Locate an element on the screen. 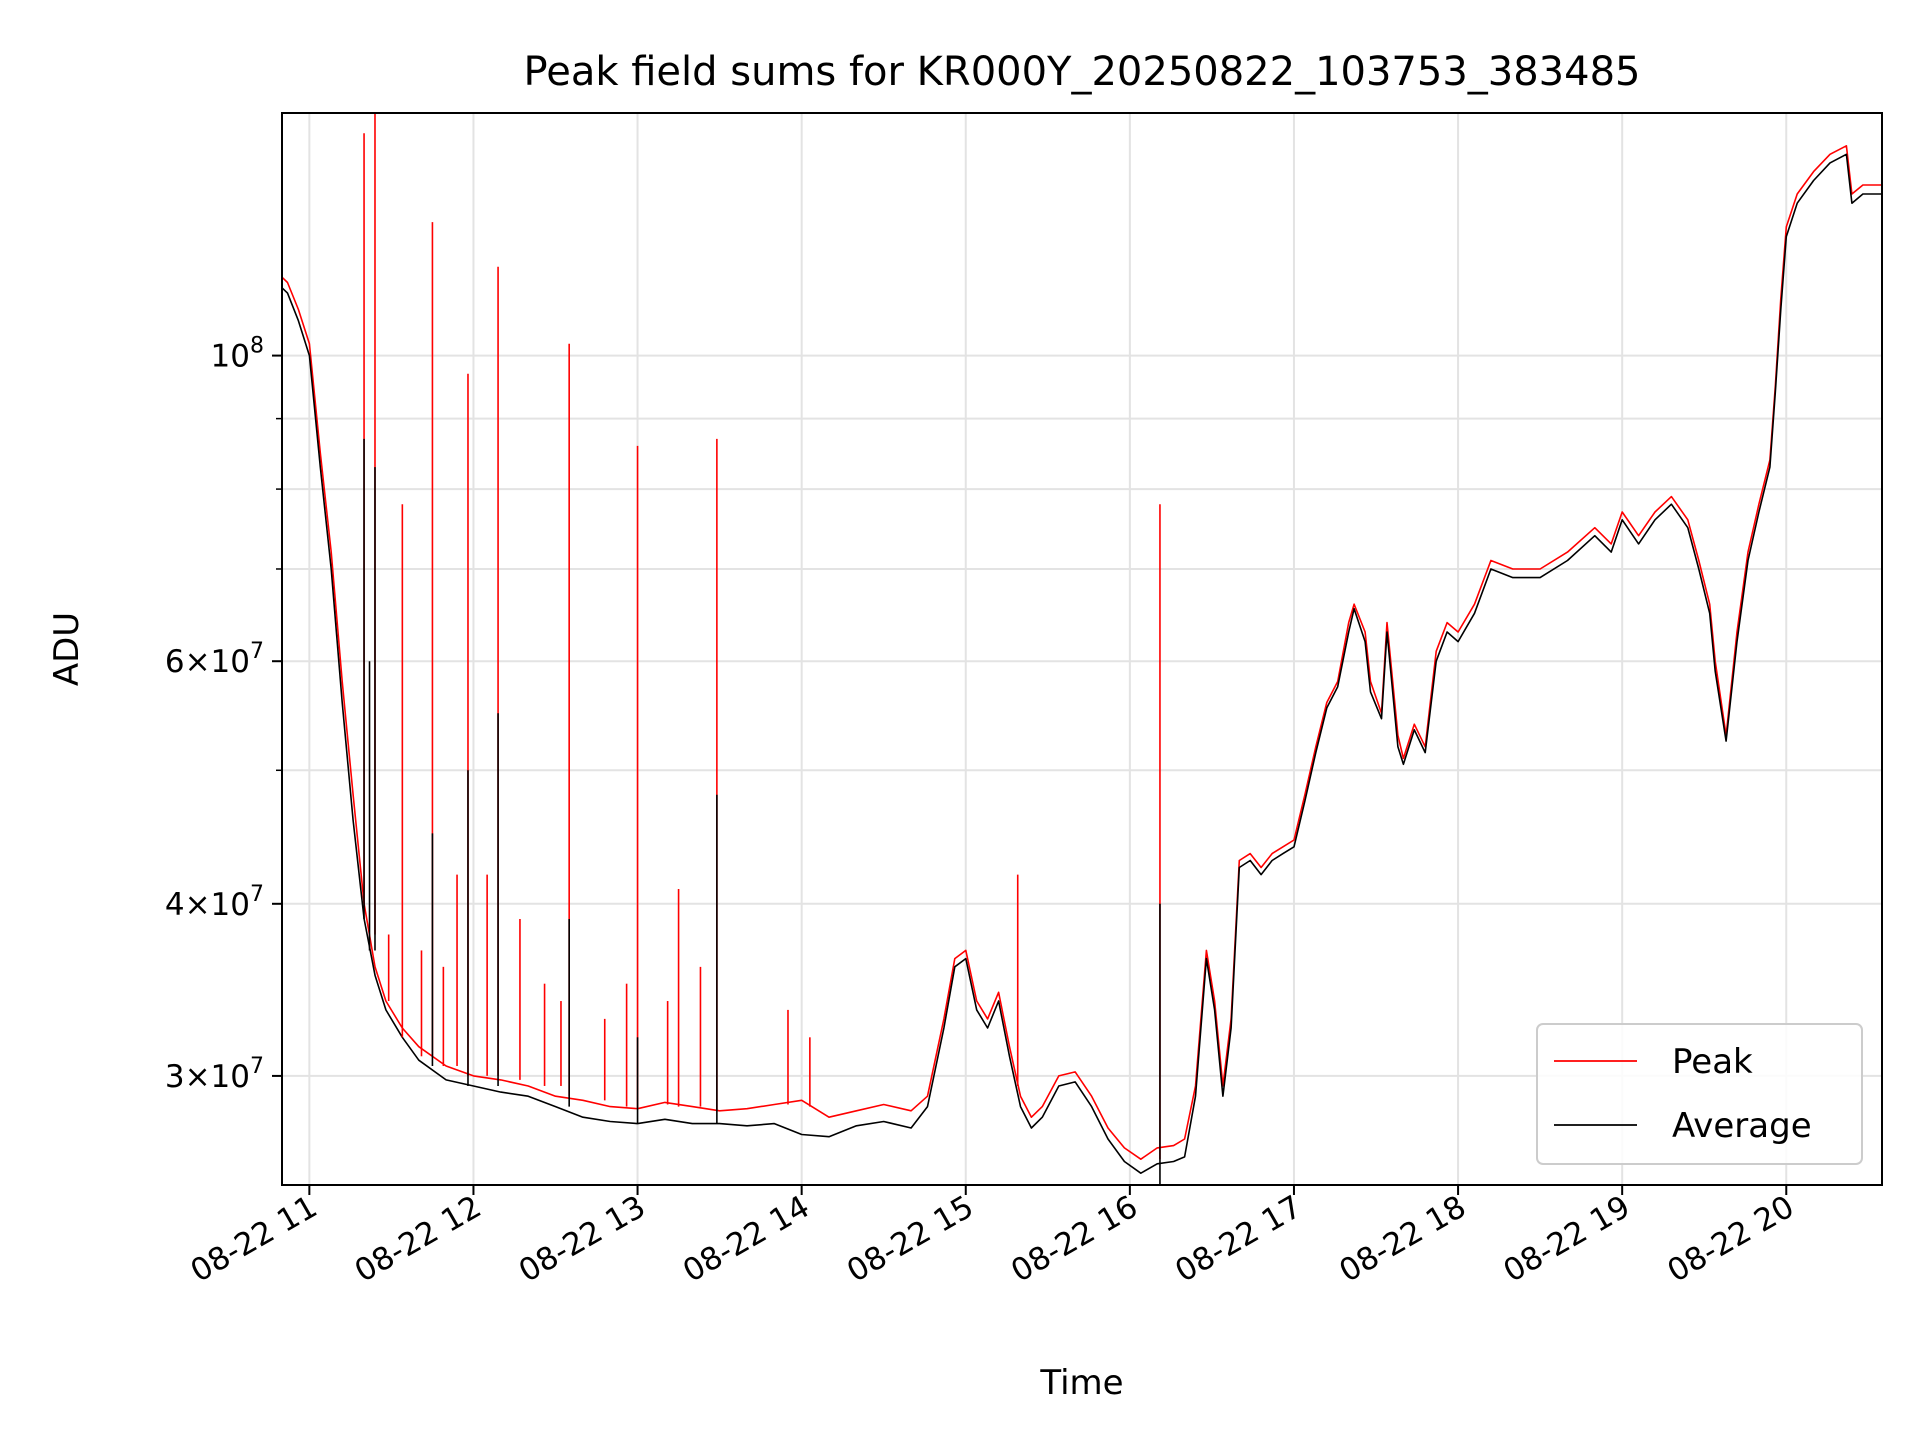 The height and width of the screenshot is (1444, 1920). x-axis-label: Time is located at coordinates (1081, 1383).